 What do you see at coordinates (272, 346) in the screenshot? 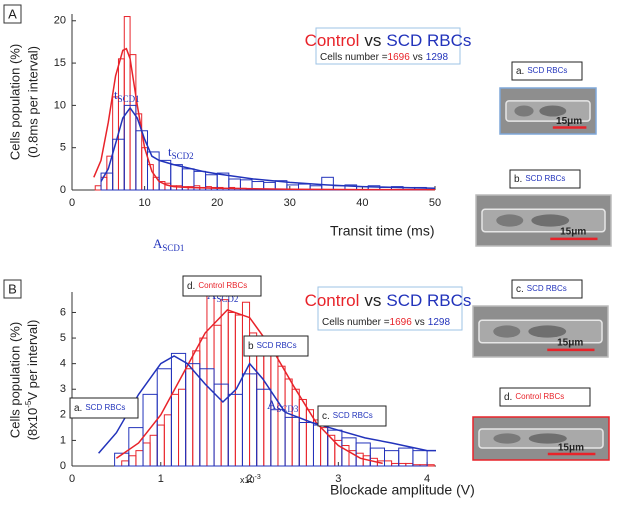
I see `callout-label: b SCD RBCs` at bounding box center [272, 346].